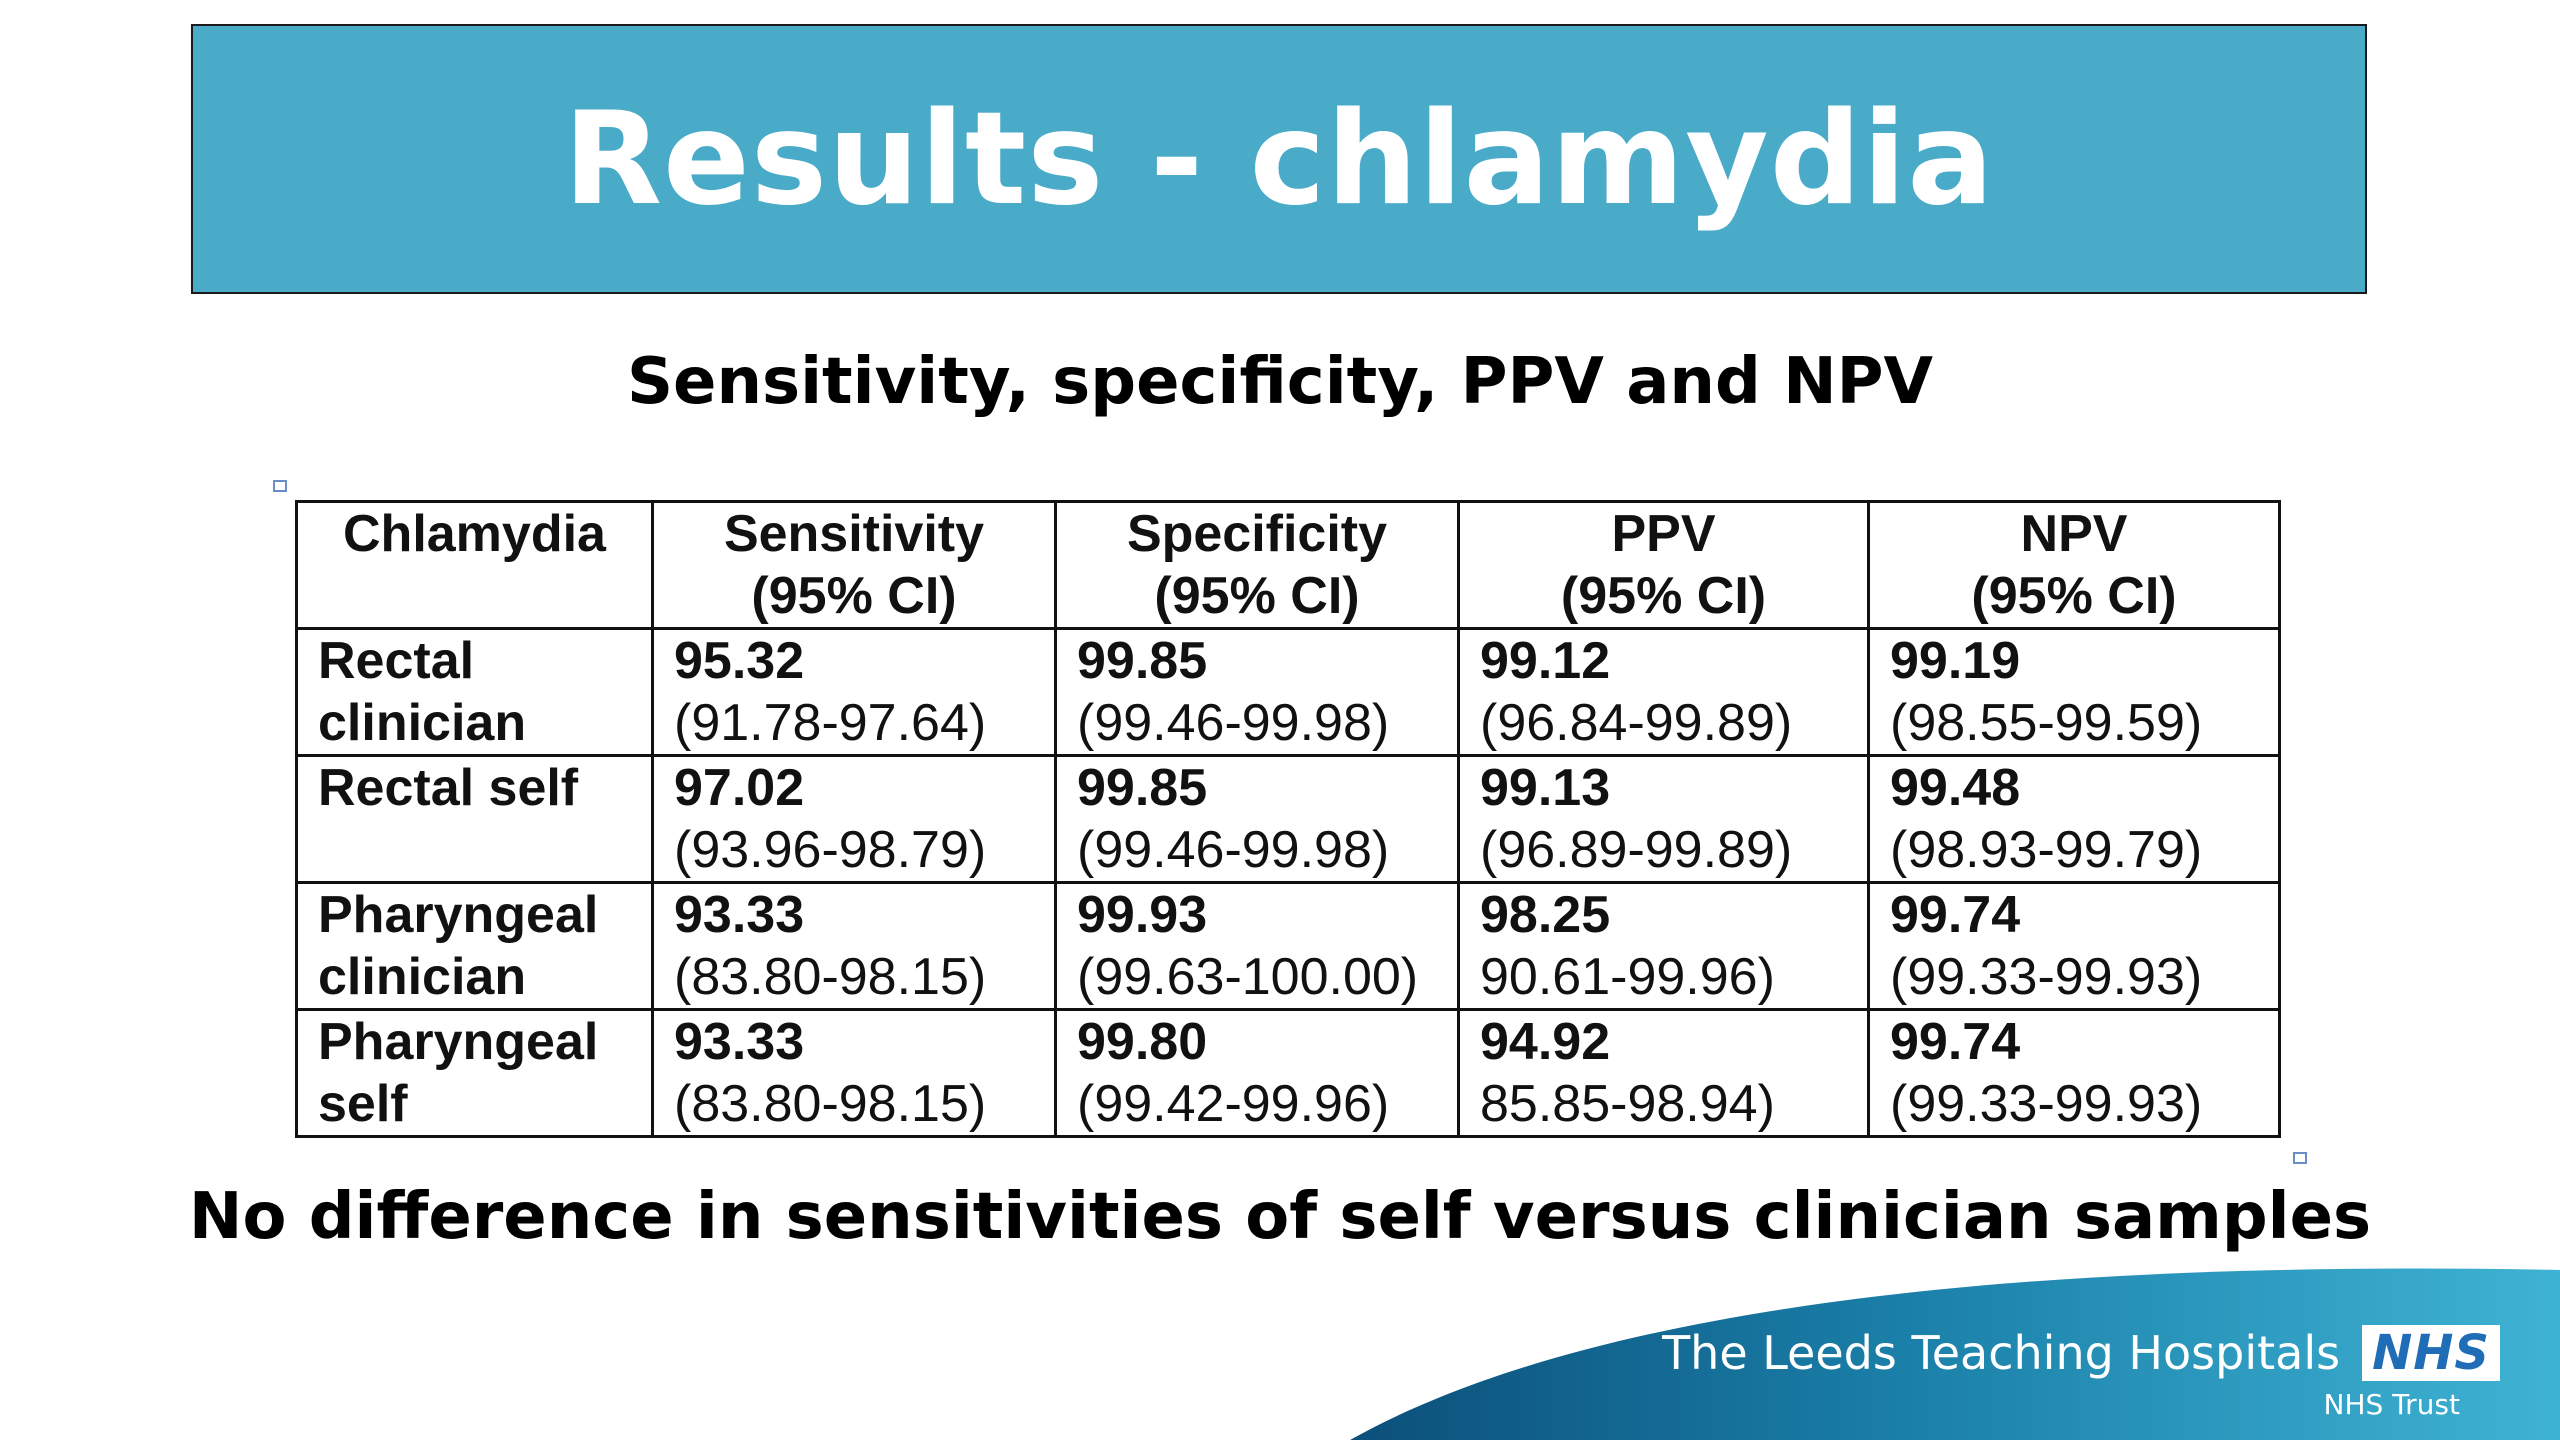 The height and width of the screenshot is (1440, 2560). What do you see at coordinates (1257, 534) in the screenshot?
I see `header-line1: Specificity` at bounding box center [1257, 534].